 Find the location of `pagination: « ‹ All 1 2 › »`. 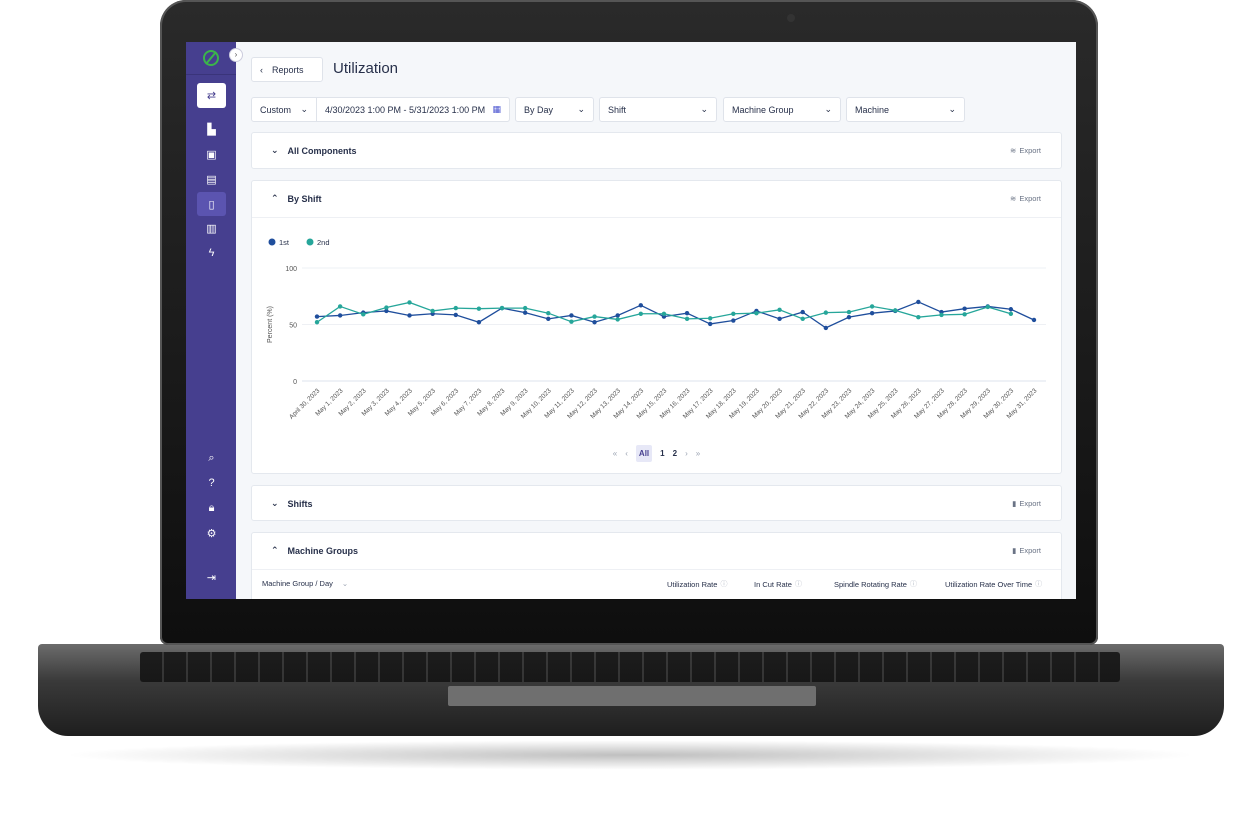

pagination: « ‹ All 1 2 › » is located at coordinates (656, 453).